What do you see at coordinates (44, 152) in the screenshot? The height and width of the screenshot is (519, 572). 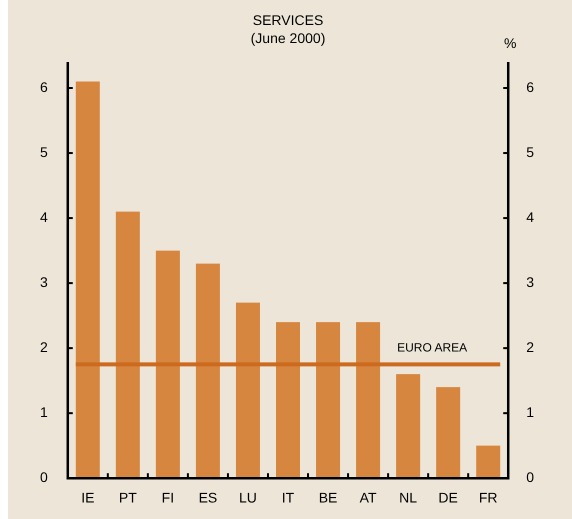 I see `y-tick-label: 5` at bounding box center [44, 152].